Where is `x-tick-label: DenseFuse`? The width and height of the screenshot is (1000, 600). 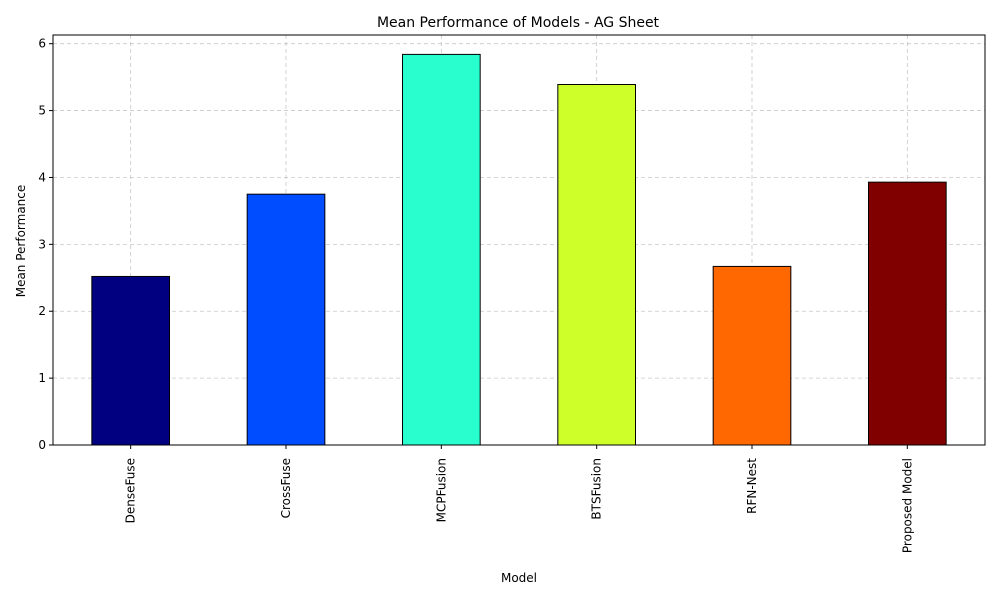 x-tick-label: DenseFuse is located at coordinates (131, 490).